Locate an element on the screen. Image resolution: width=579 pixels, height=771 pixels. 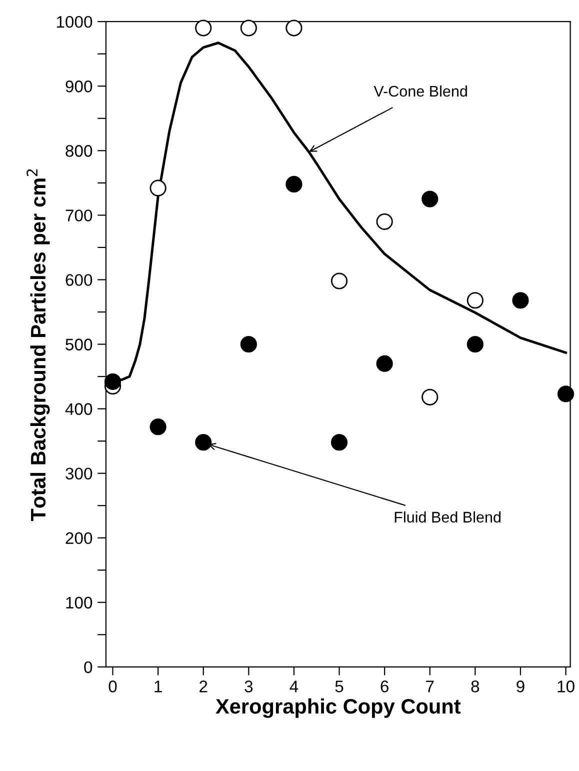
y-tick-label: 100 is located at coordinates (79, 602).